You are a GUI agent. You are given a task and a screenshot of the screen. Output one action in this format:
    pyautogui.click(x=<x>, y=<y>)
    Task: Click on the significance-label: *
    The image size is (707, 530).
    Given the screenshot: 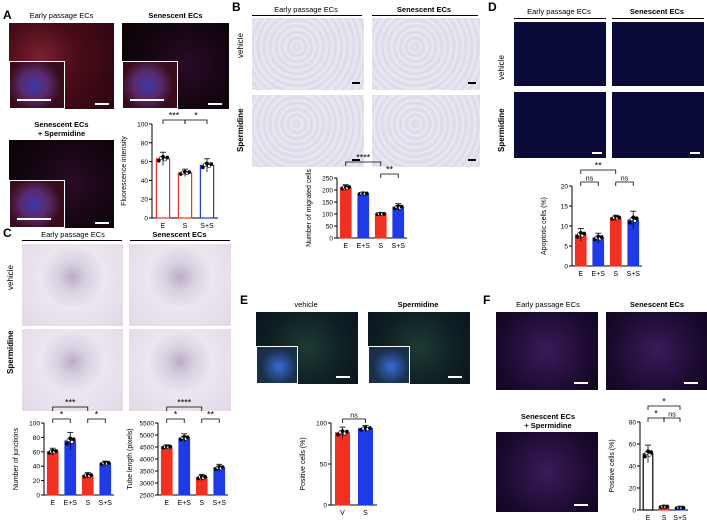 What is the action you would take?
    pyautogui.click(x=664, y=402)
    